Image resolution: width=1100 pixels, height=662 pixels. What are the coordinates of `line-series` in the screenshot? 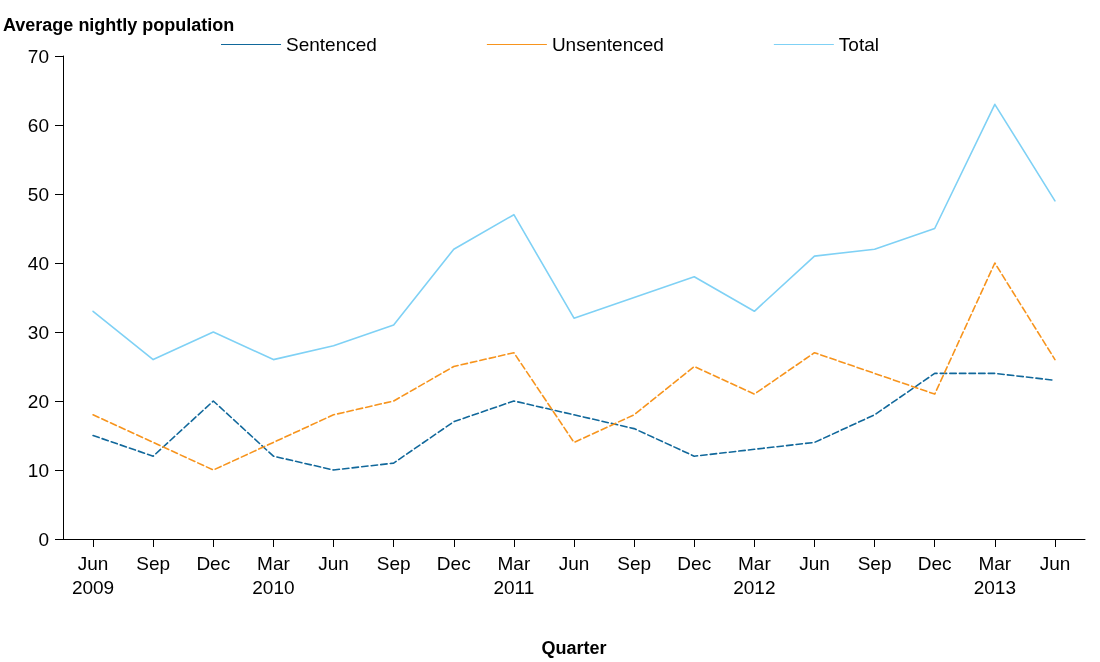 It's located at (574, 421).